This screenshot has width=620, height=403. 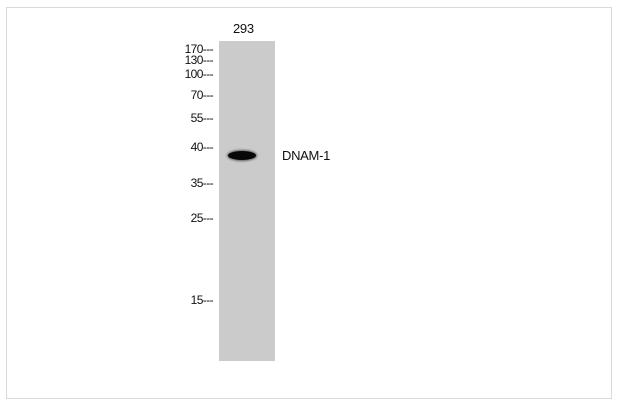 What do you see at coordinates (199, 60) in the screenshot?
I see `marker-130: 130---` at bounding box center [199, 60].